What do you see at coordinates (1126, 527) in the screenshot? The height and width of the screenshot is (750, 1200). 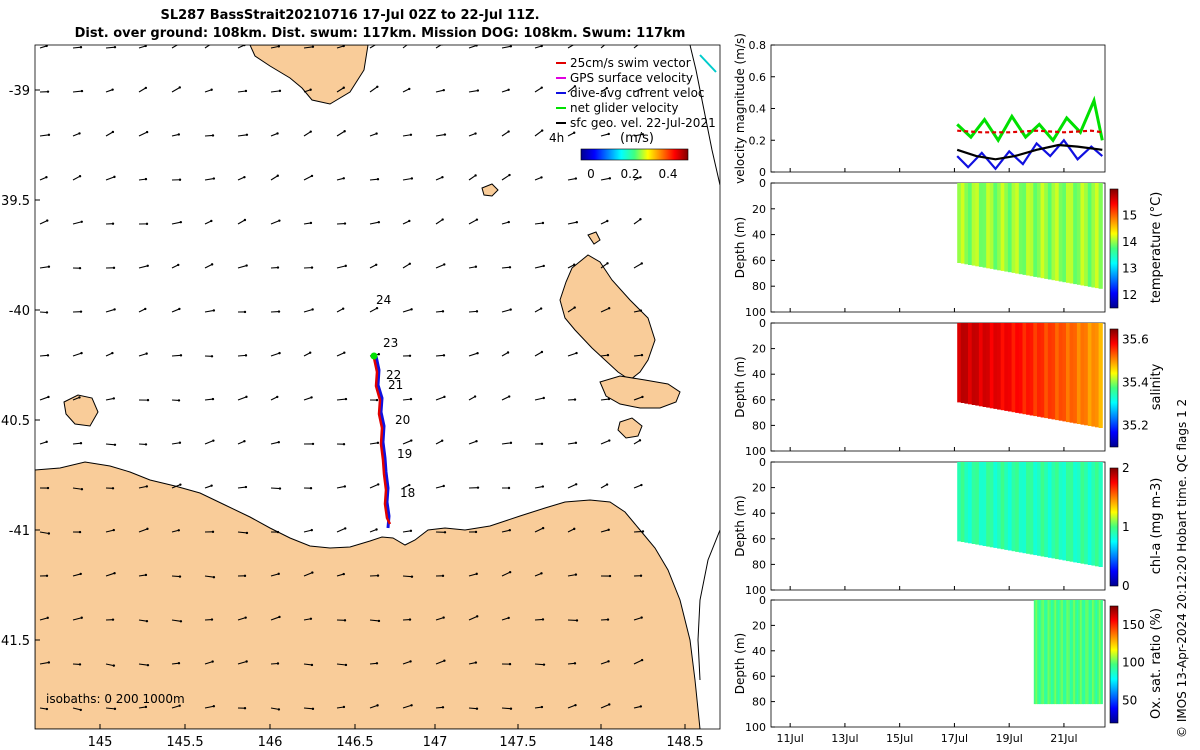 I see `colorbar-tick-label: 1` at bounding box center [1126, 527].